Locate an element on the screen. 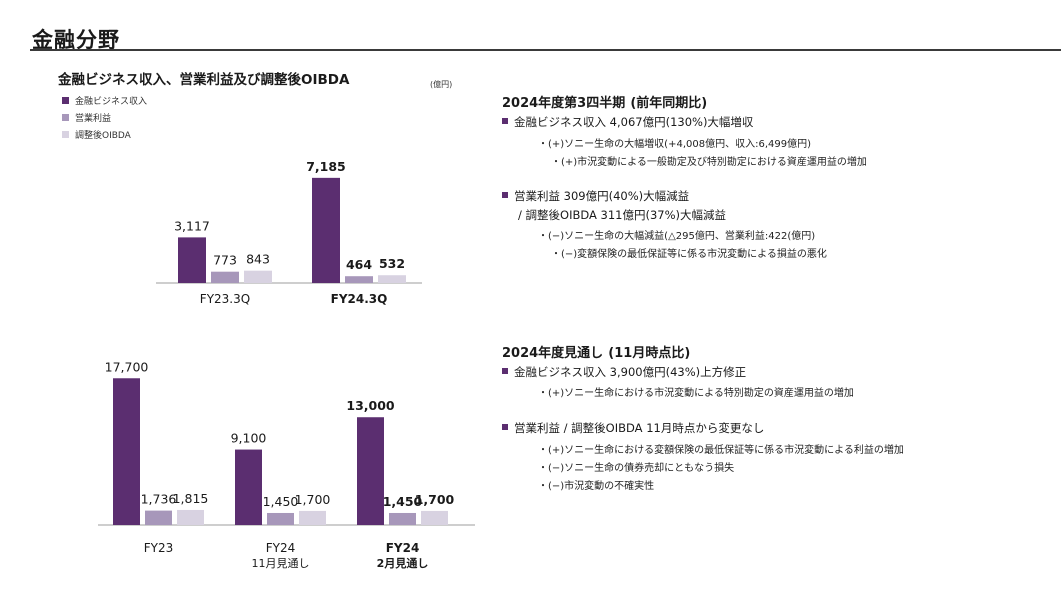 The height and width of the screenshot is (593, 1061). q3-revenue-sub2: ・(+)市況変動による一般勘定及び特別勘定における資産運用益の増加 is located at coordinates (709, 162).